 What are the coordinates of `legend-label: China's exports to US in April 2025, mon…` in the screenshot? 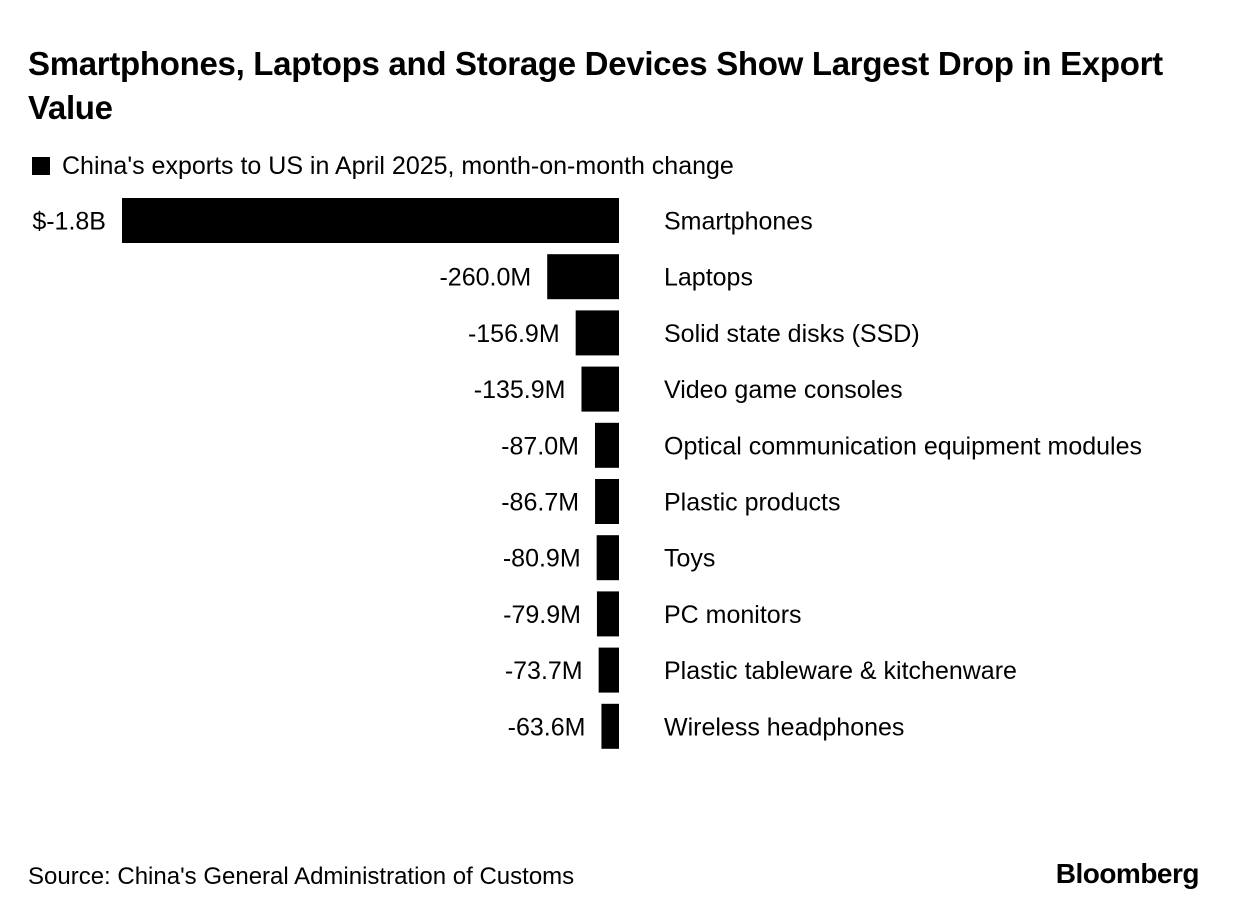 It's located at (398, 166).